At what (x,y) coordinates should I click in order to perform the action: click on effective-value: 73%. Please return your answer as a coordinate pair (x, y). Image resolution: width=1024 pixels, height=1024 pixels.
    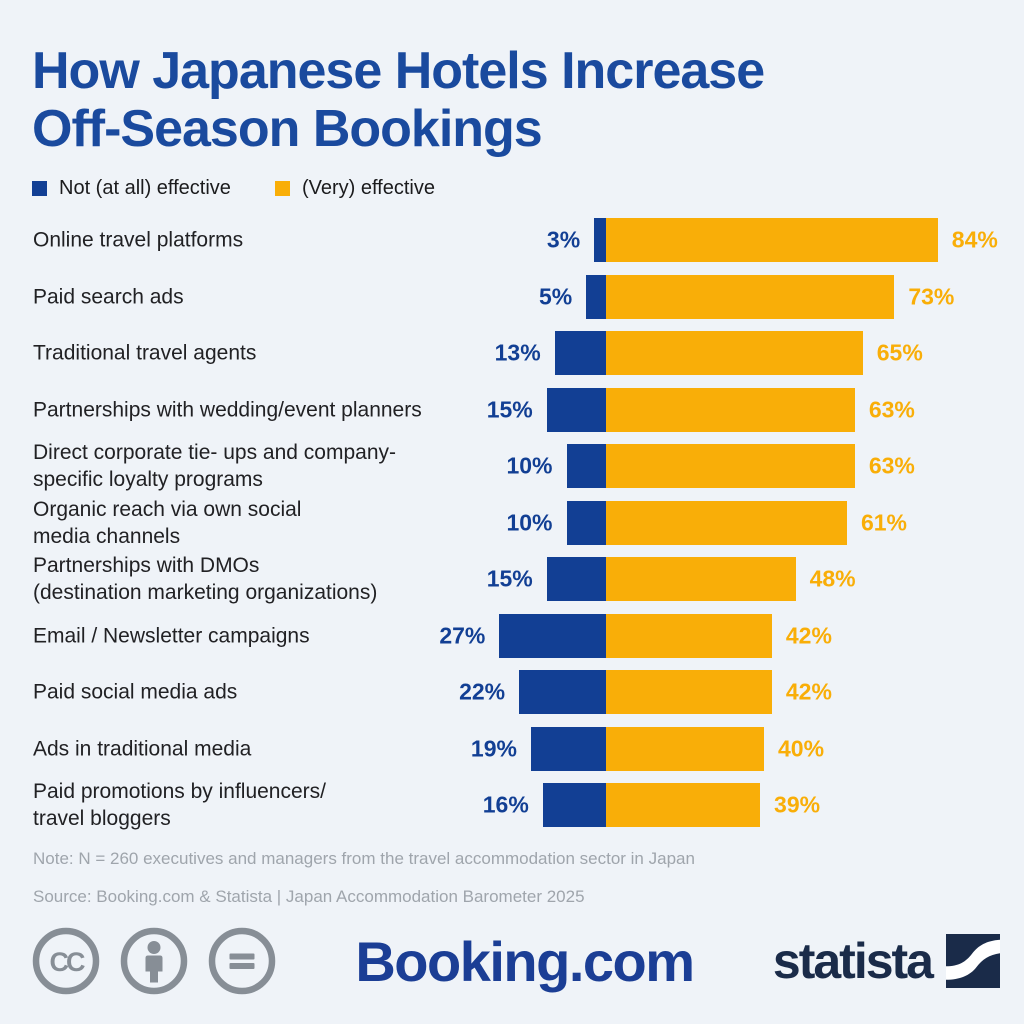
    Looking at the image, I should click on (931, 296).